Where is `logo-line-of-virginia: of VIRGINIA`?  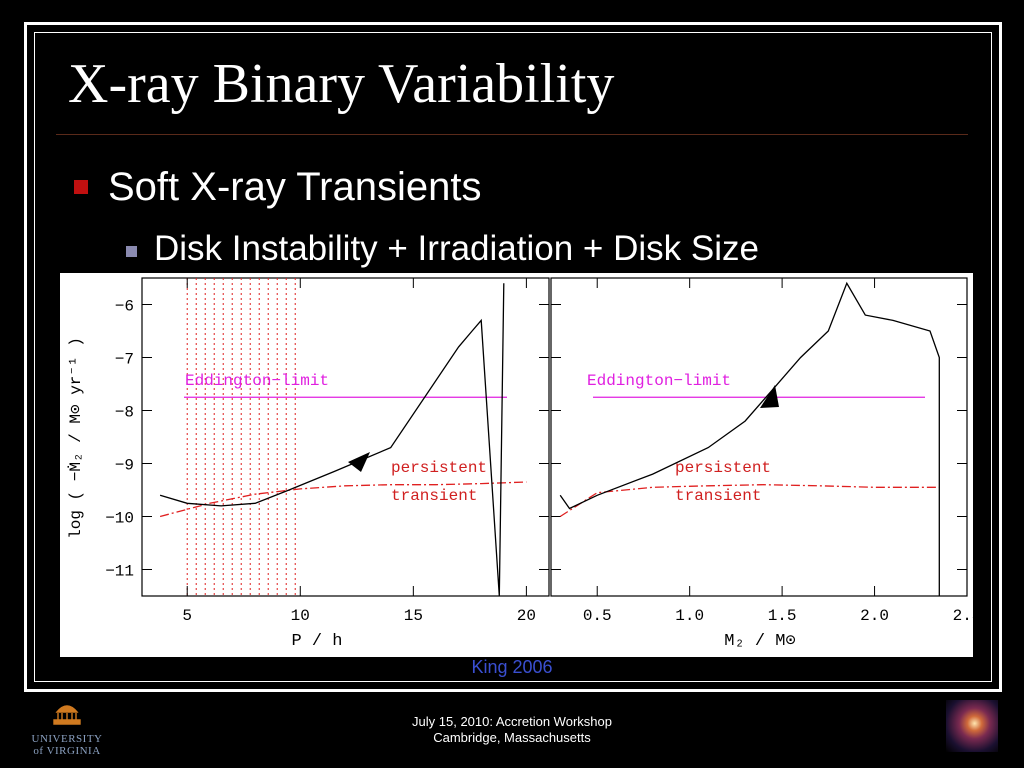 logo-line-of-virginia: of VIRGINIA is located at coordinates (67, 751).